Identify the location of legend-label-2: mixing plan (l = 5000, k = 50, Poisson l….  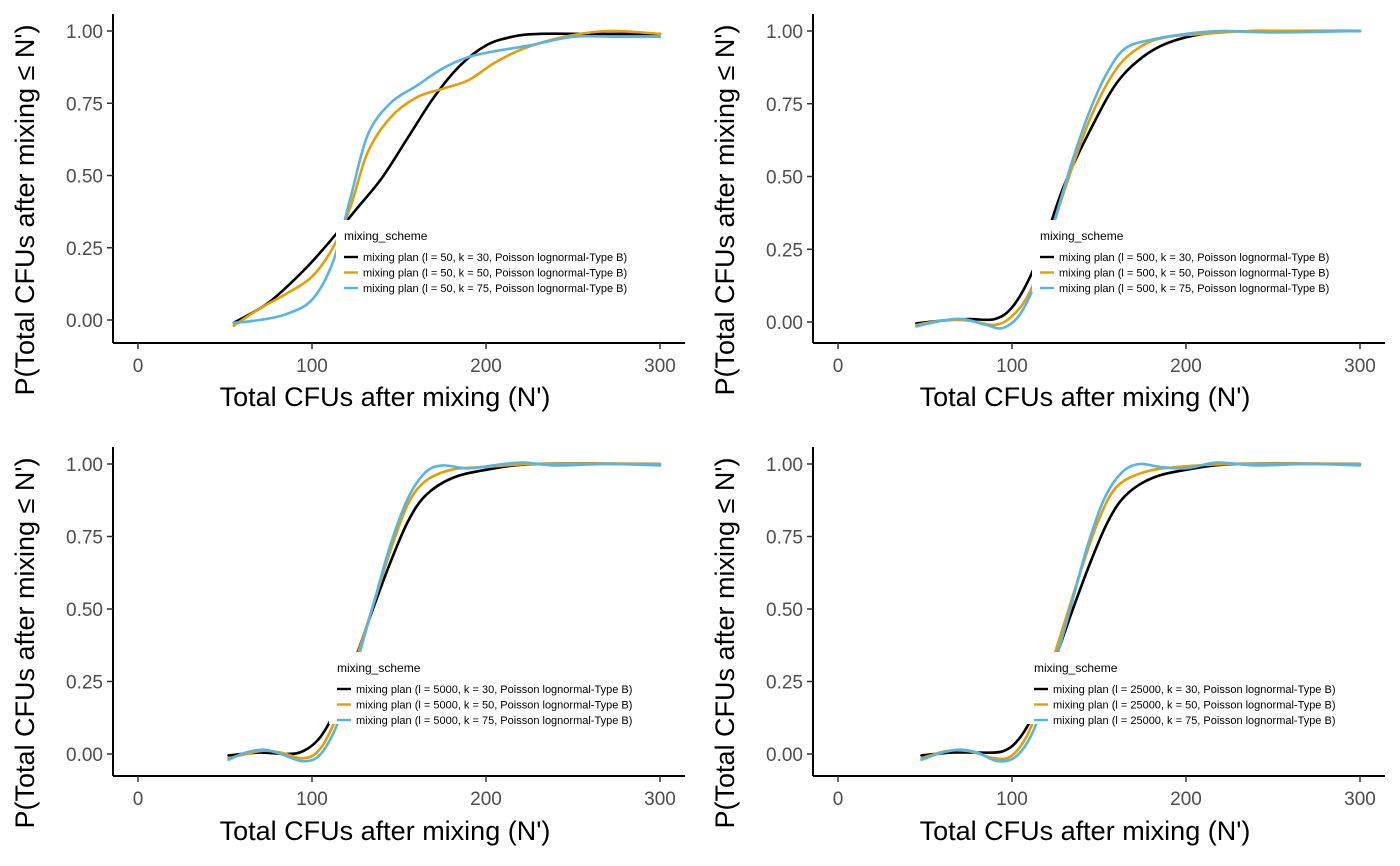
(494, 706).